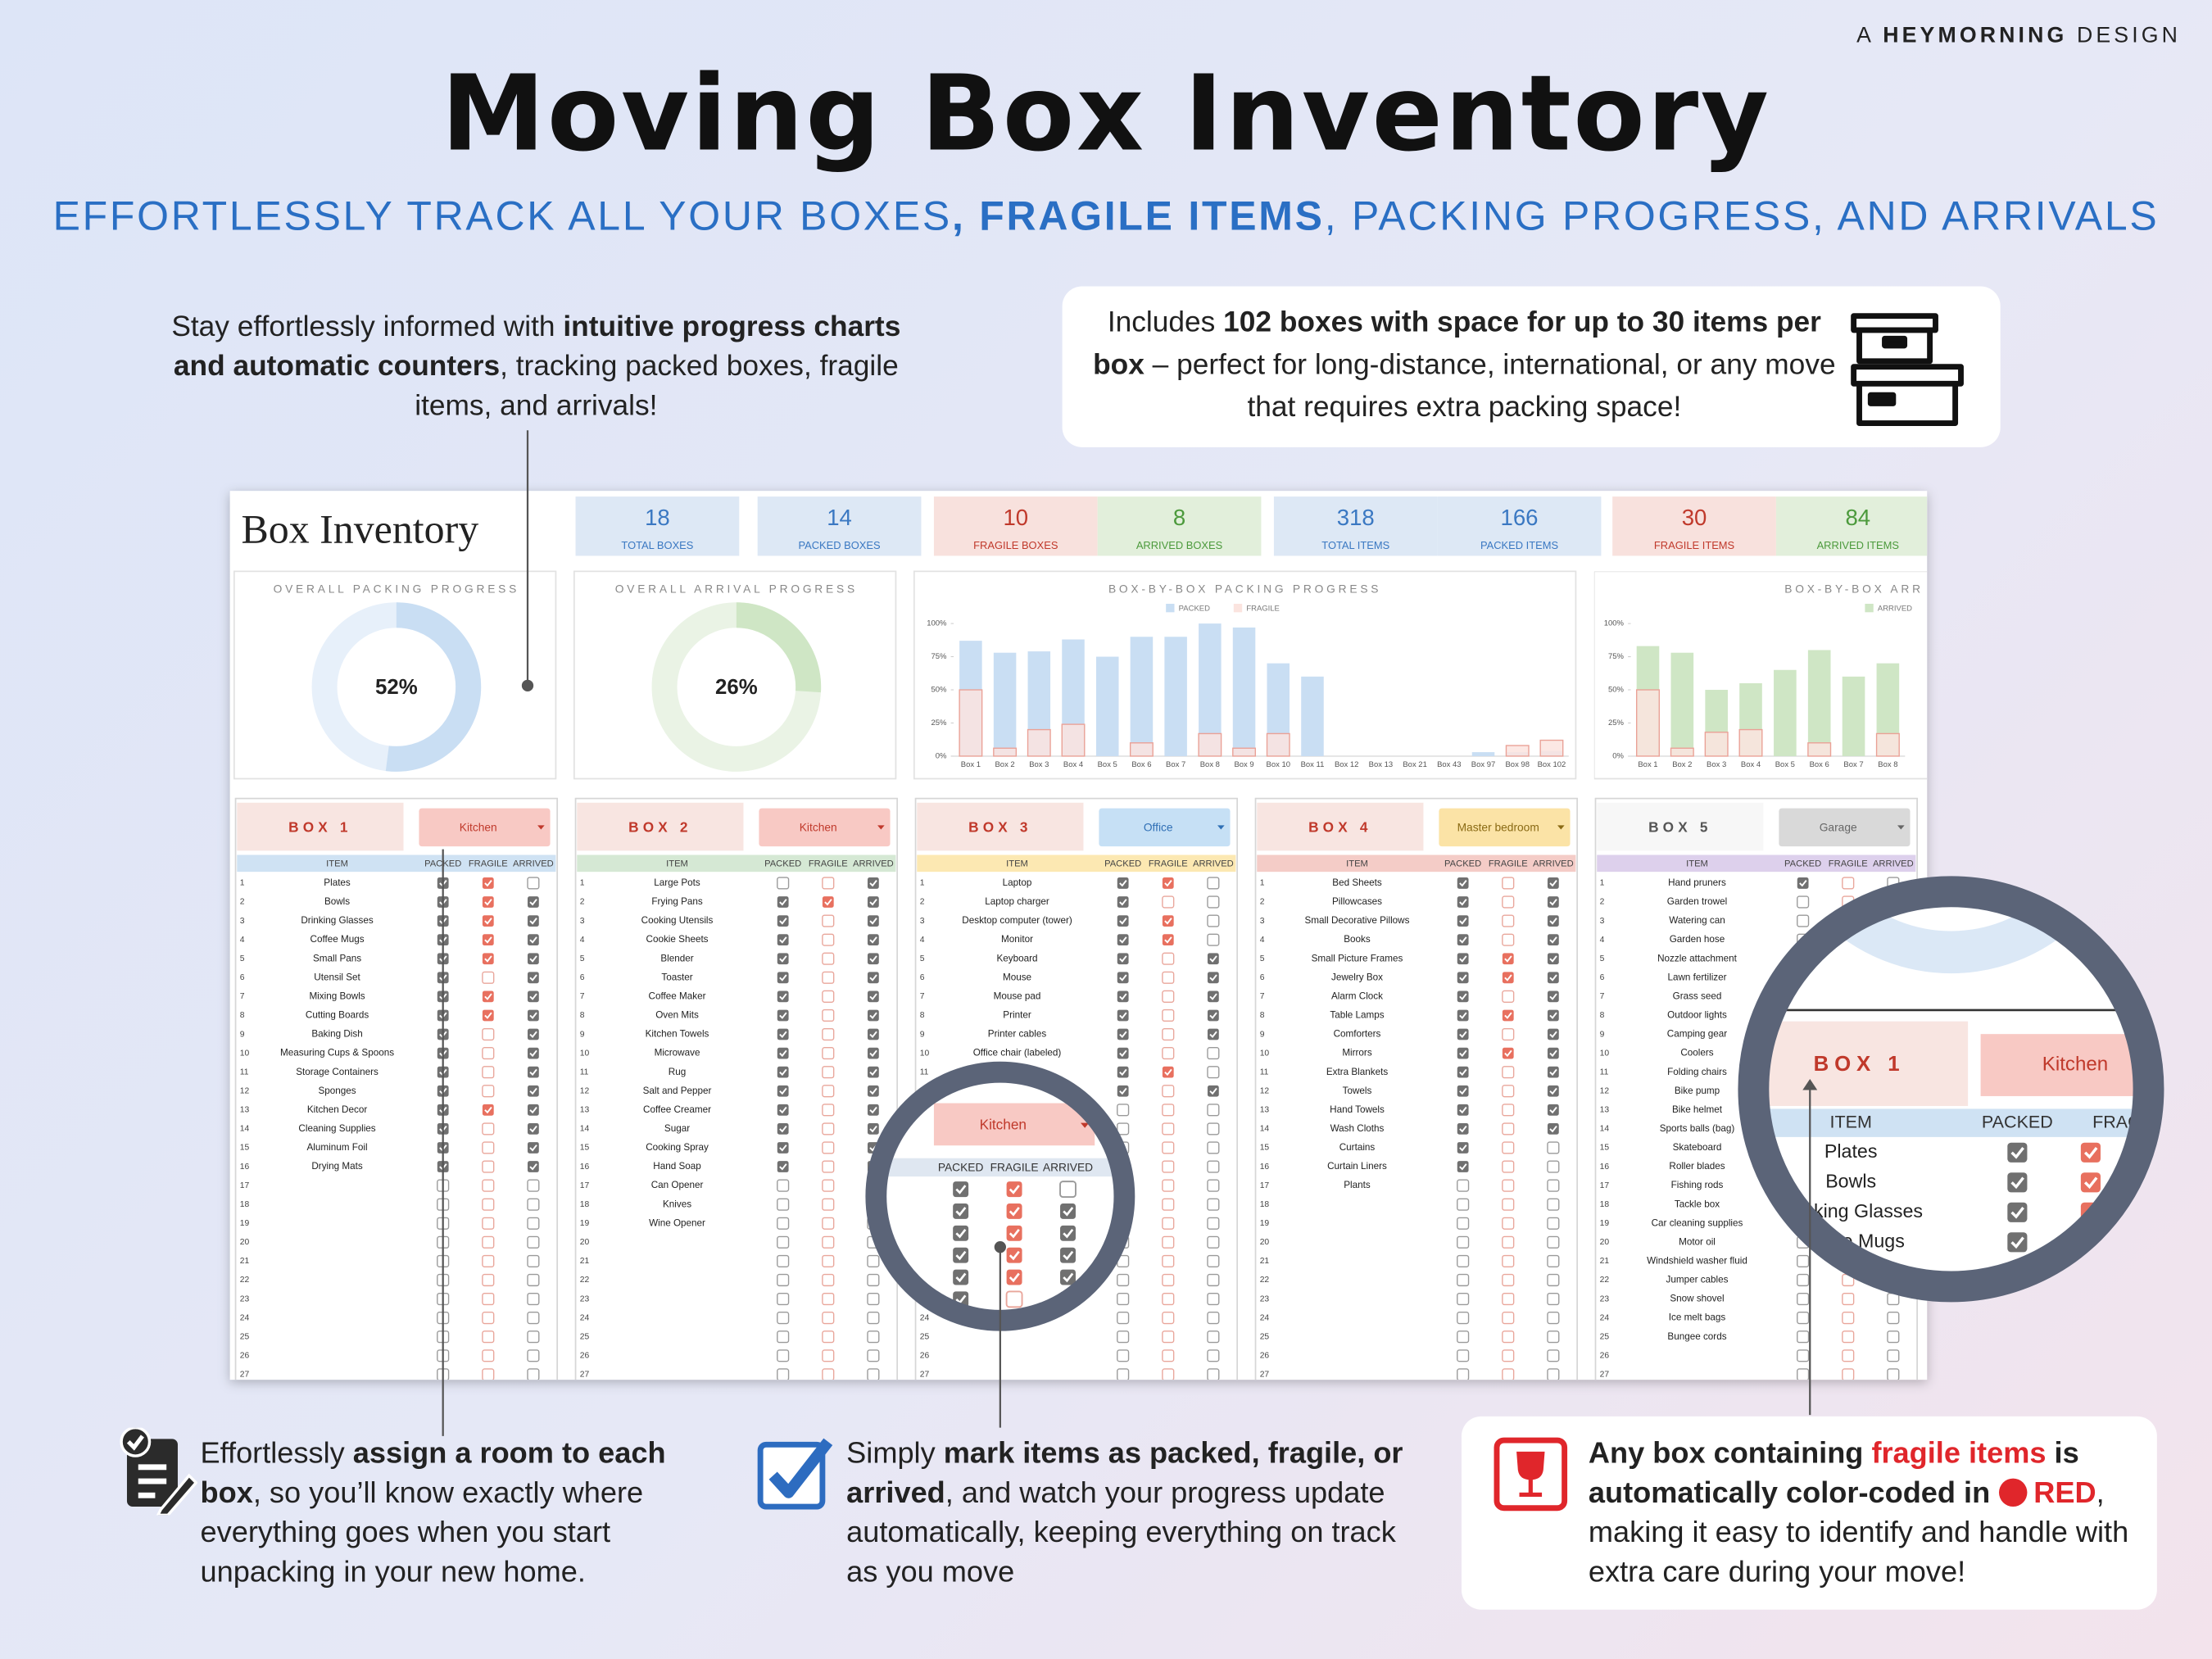 This screenshot has width=2212, height=1659. I want to click on item-name: Blender, so click(676, 958).